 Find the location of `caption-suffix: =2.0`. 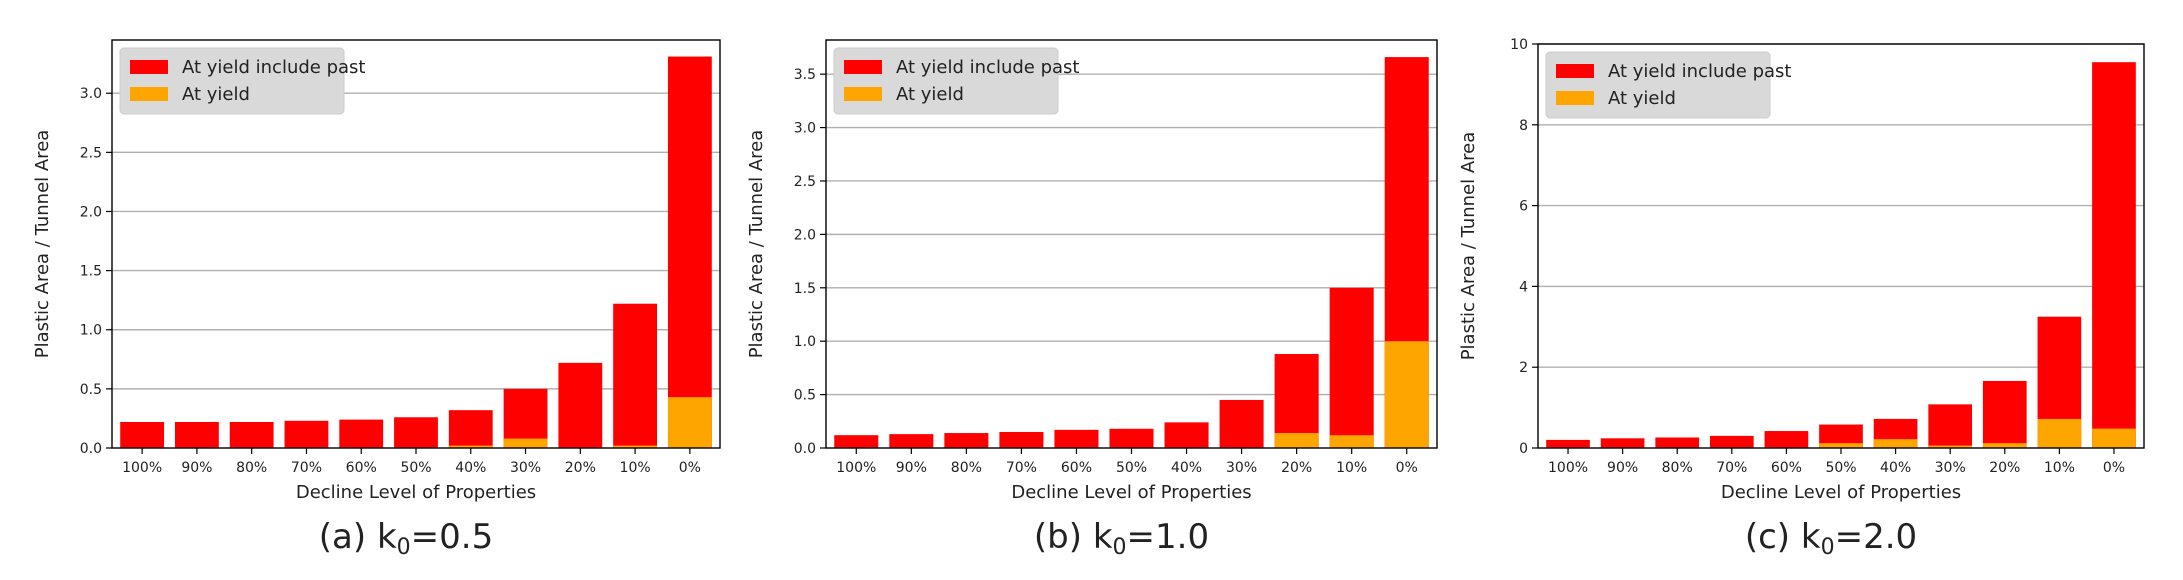

caption-suffix: =2.0 is located at coordinates (1876, 537).